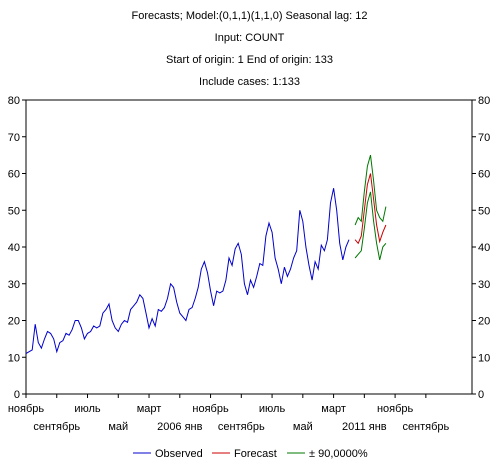 The height and width of the screenshot is (468, 499). What do you see at coordinates (370, 190) in the screenshot?
I see `upper-bound-line` at bounding box center [370, 190].